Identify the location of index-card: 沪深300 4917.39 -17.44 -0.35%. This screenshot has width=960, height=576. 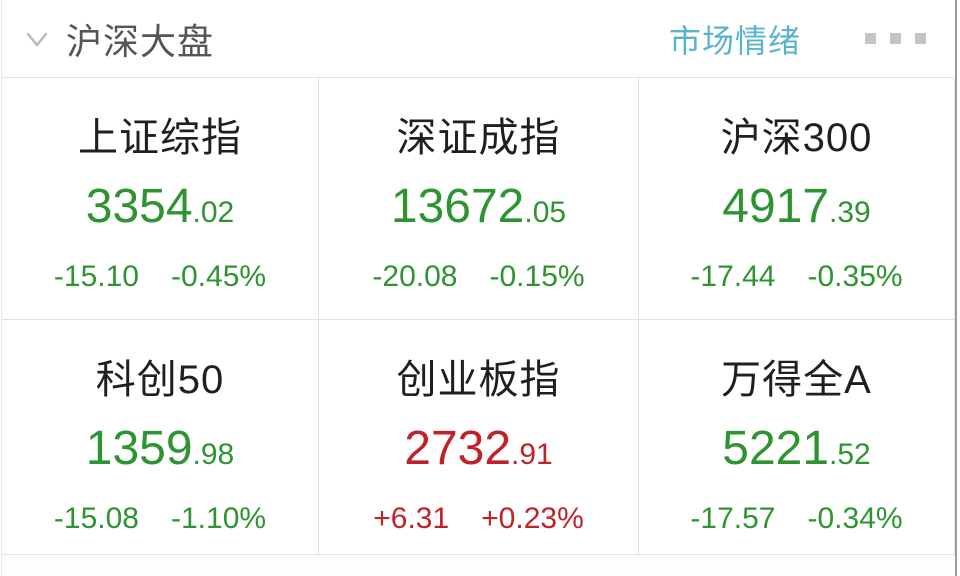
(797, 199).